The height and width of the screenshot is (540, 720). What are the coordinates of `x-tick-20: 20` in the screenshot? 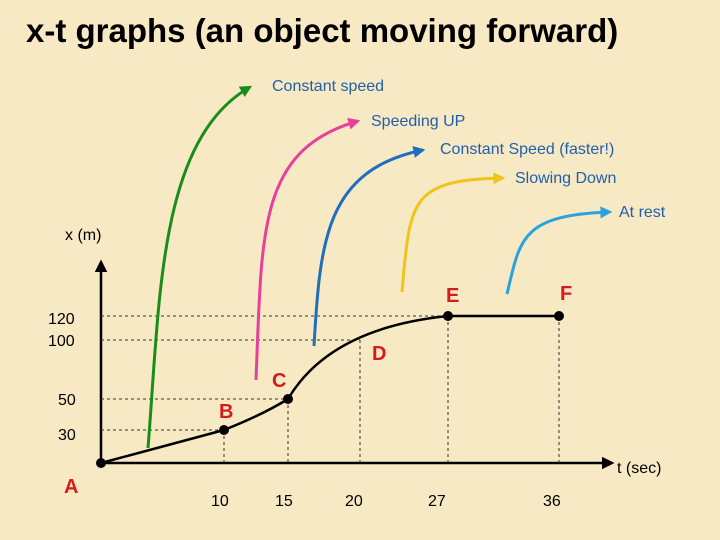 It's located at (354, 501).